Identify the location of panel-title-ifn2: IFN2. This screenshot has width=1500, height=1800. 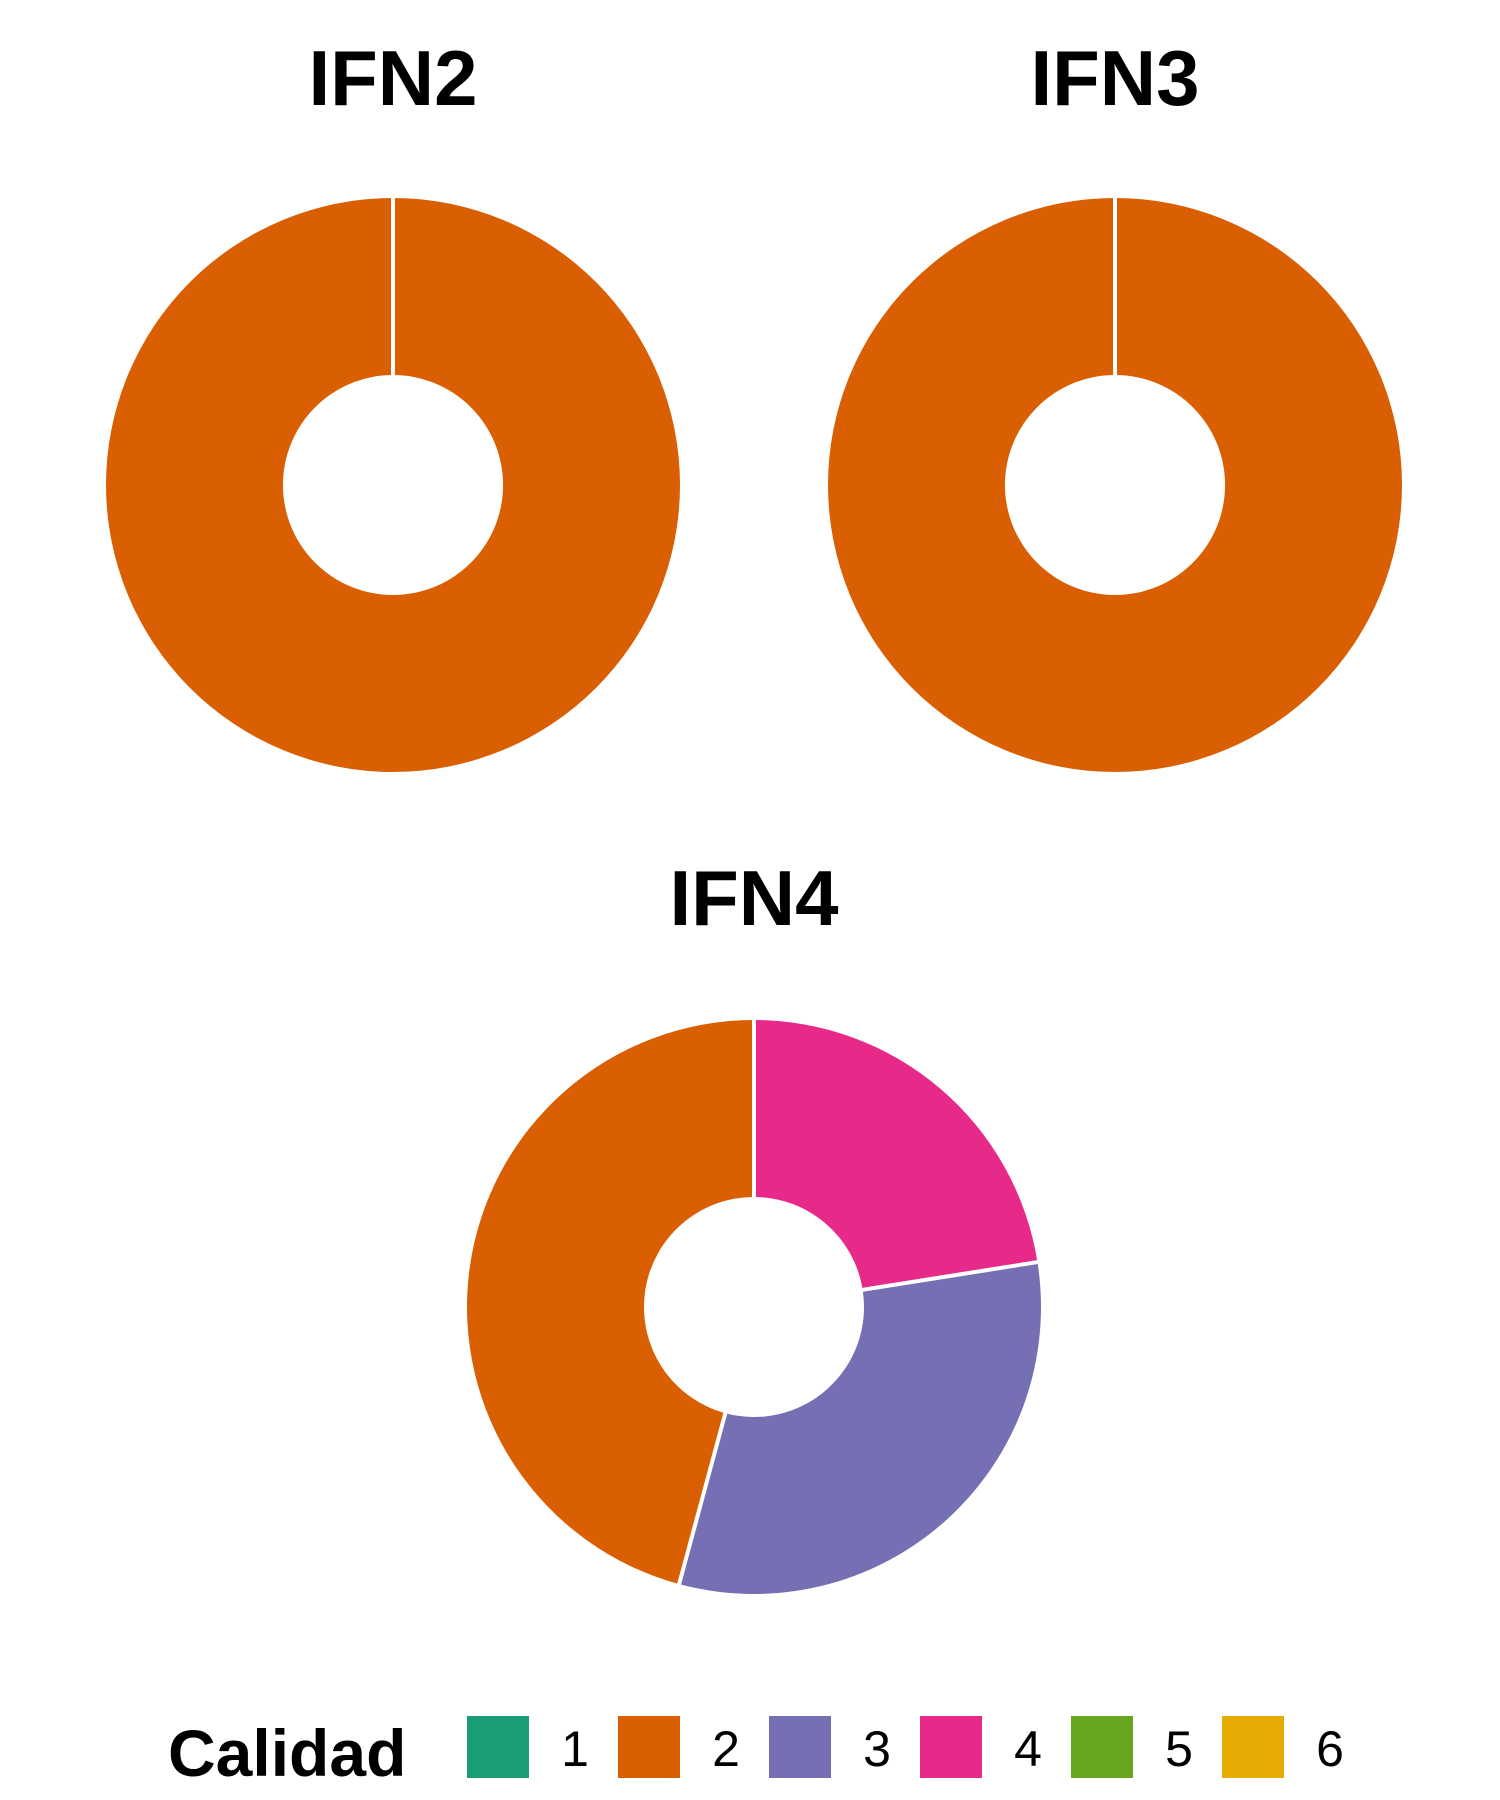
(392, 78).